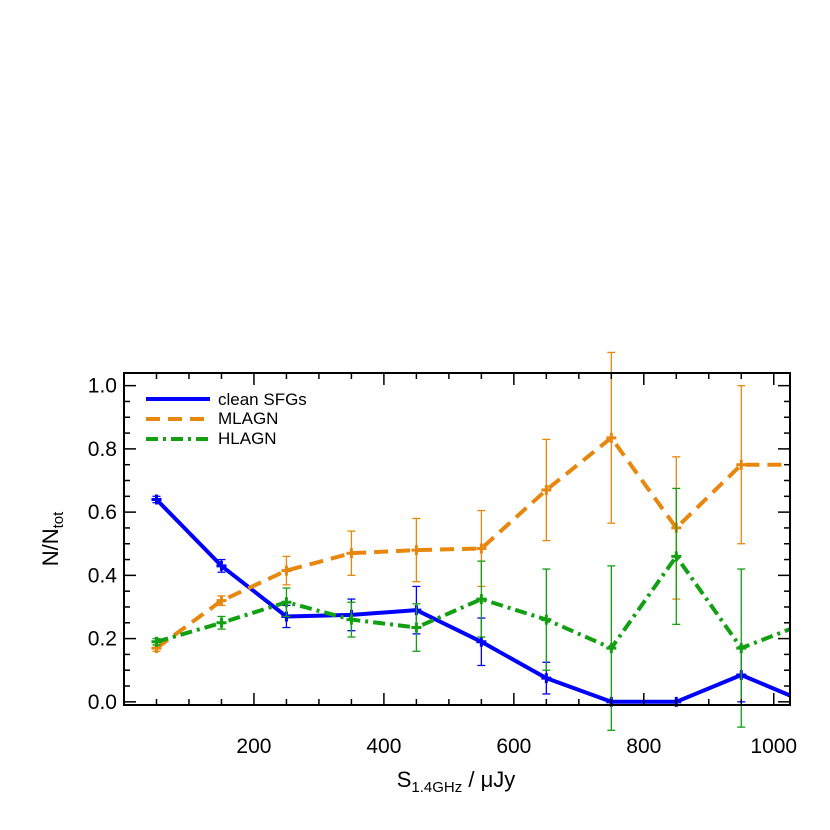  I want to click on legend: clean SFGs MLAGN HLAGN, so click(226, 419).